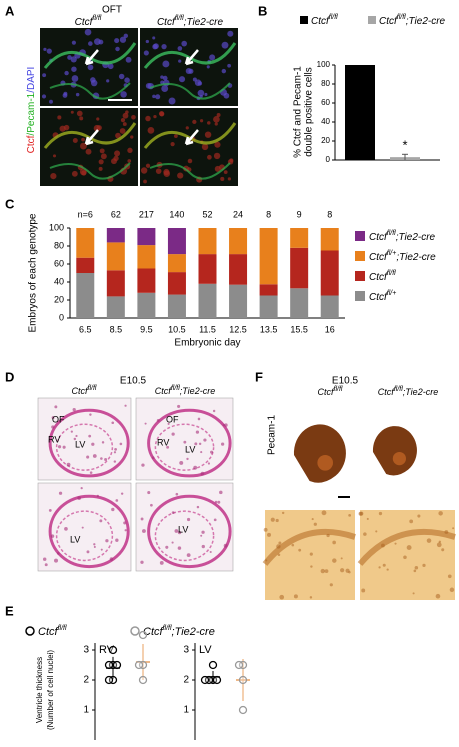 This screenshot has width=459, height=747. What do you see at coordinates (31, 110) in the screenshot?
I see `stain-label: Ctcf/Pecam-1/DAPI` at bounding box center [31, 110].